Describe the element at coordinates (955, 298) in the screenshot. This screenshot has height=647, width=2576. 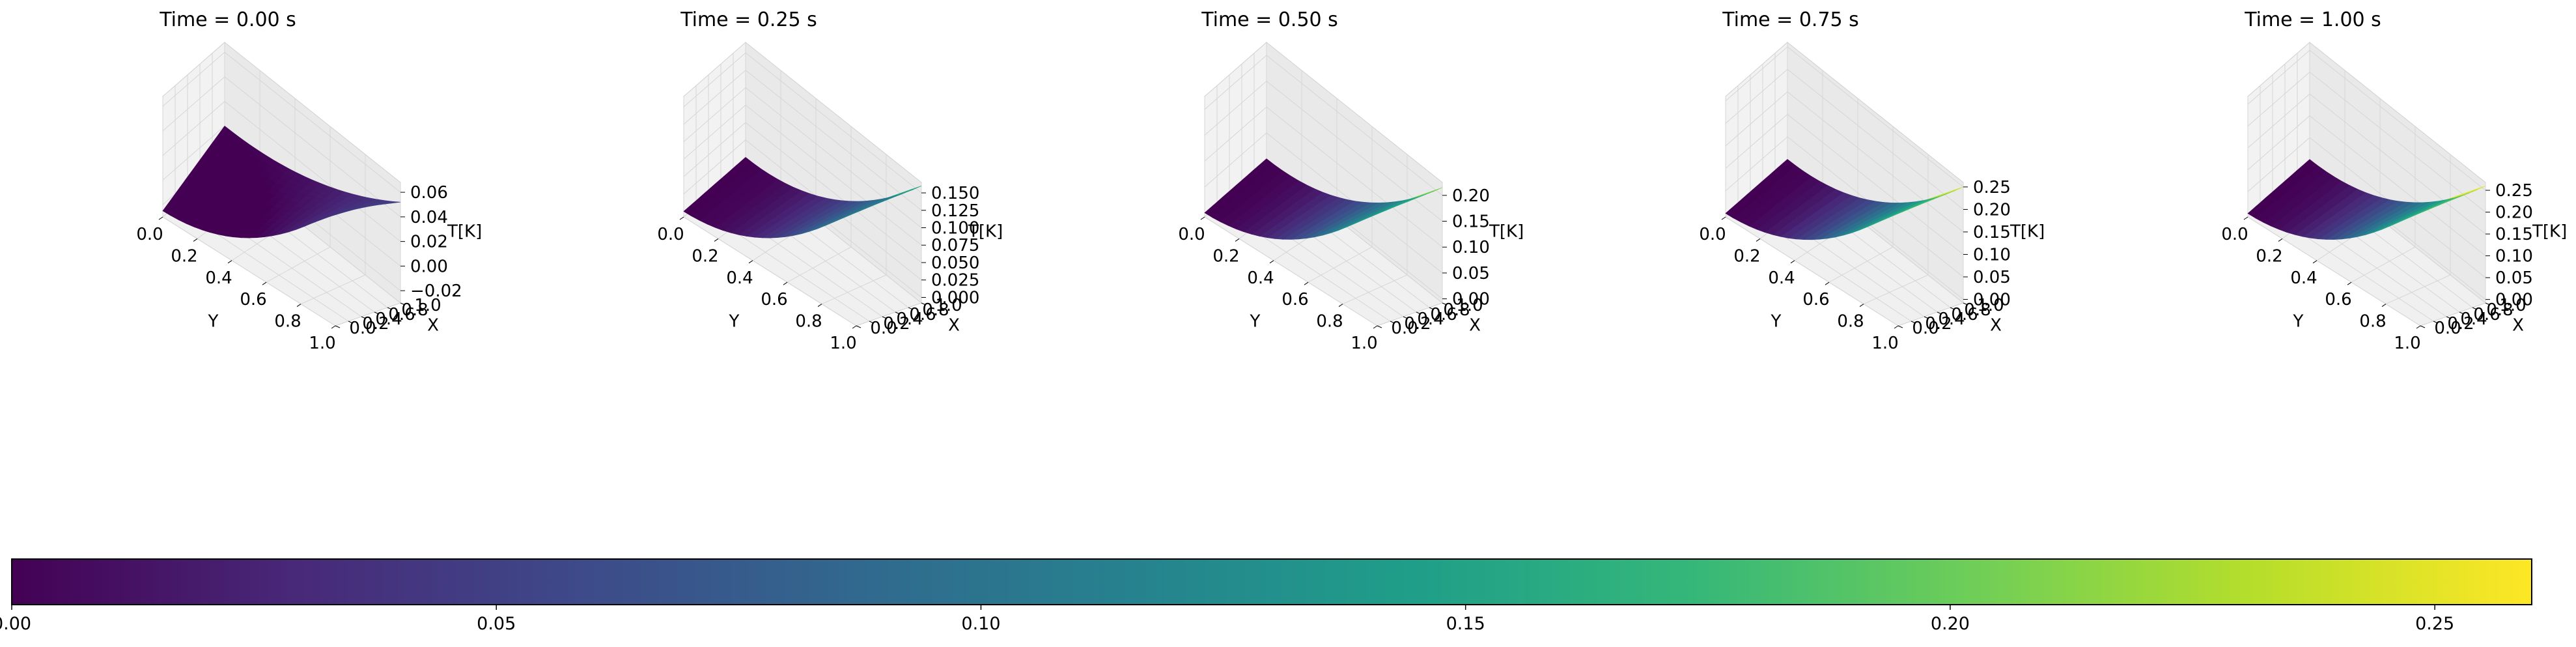
I see `z-tick-label: 0.000` at that location.